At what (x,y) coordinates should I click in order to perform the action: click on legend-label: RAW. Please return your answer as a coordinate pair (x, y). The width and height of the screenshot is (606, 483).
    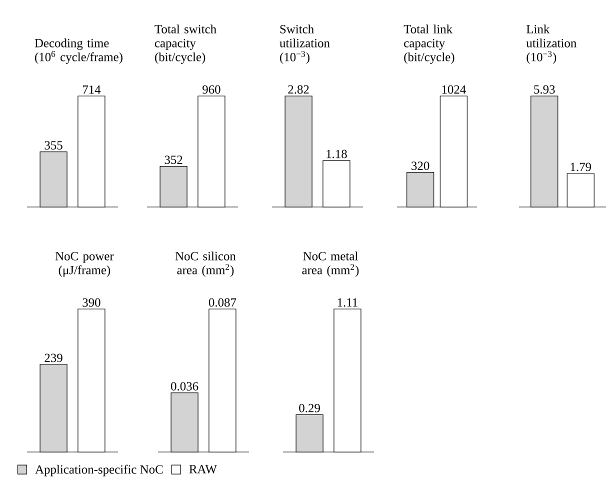
    Looking at the image, I should click on (203, 469).